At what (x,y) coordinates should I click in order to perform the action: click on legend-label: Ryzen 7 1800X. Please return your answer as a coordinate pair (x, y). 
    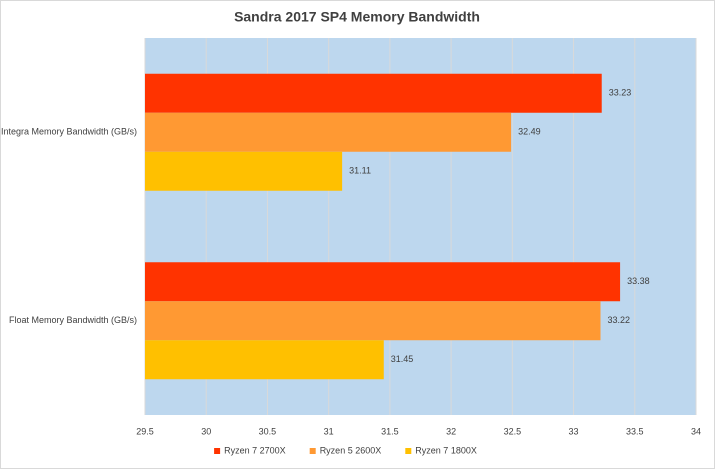
    Looking at the image, I should click on (446, 450).